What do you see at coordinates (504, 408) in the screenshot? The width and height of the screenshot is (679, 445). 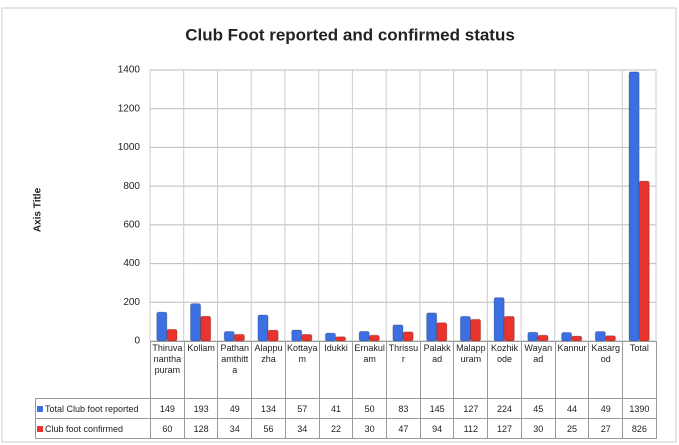 I see `table-value: 224` at bounding box center [504, 408].